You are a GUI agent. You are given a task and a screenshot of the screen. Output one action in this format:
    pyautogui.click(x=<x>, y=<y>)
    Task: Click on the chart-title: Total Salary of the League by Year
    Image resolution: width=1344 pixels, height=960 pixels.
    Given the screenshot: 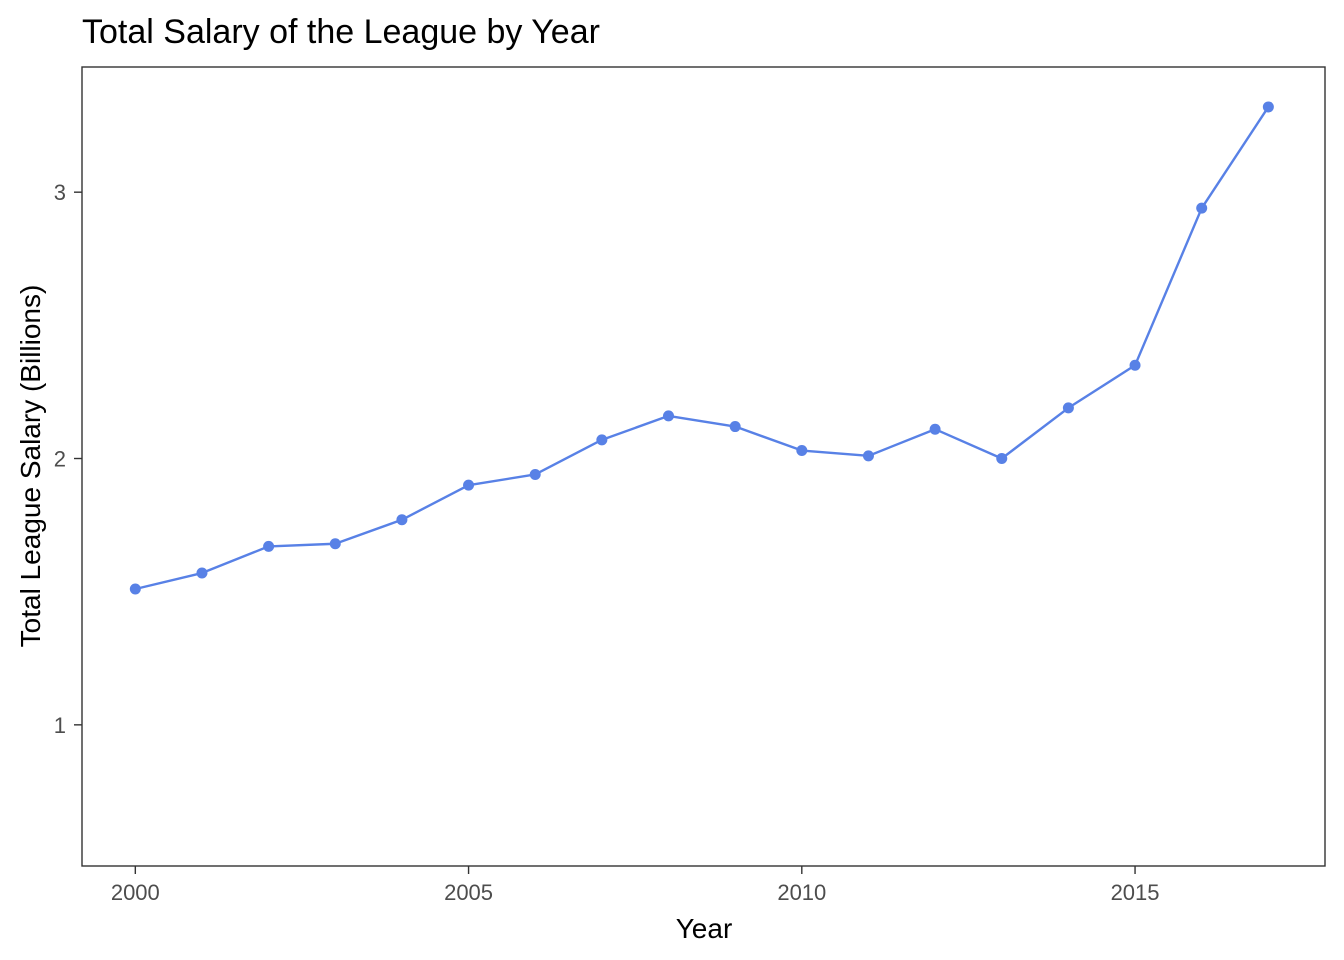 What is the action you would take?
    pyautogui.click(x=341, y=32)
    